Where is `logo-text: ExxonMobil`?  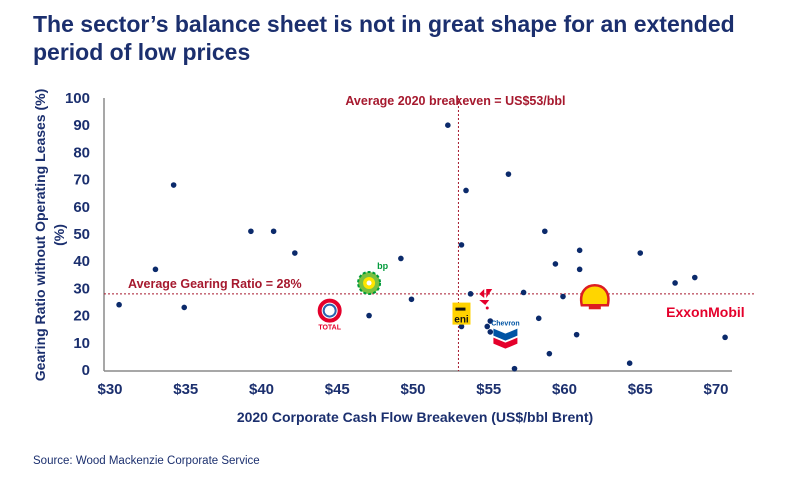
logo-text: ExxonMobil is located at coordinates (705, 312).